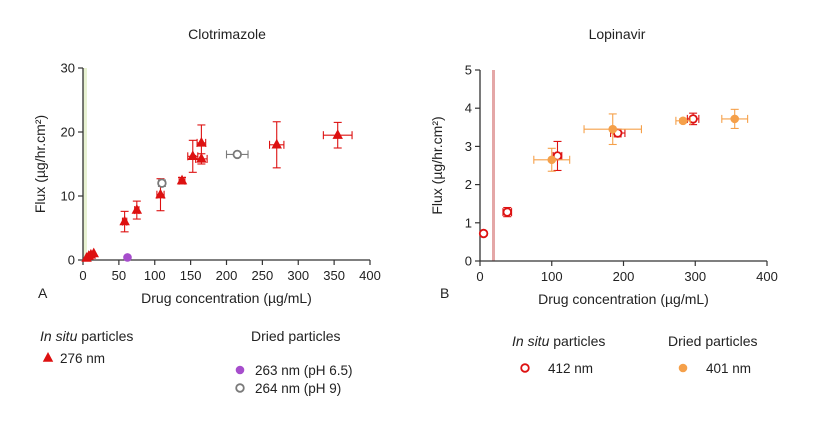 The height and width of the screenshot is (433, 837). I want to click on legend-entry: 263 nm (pH 6.5), so click(304, 370).